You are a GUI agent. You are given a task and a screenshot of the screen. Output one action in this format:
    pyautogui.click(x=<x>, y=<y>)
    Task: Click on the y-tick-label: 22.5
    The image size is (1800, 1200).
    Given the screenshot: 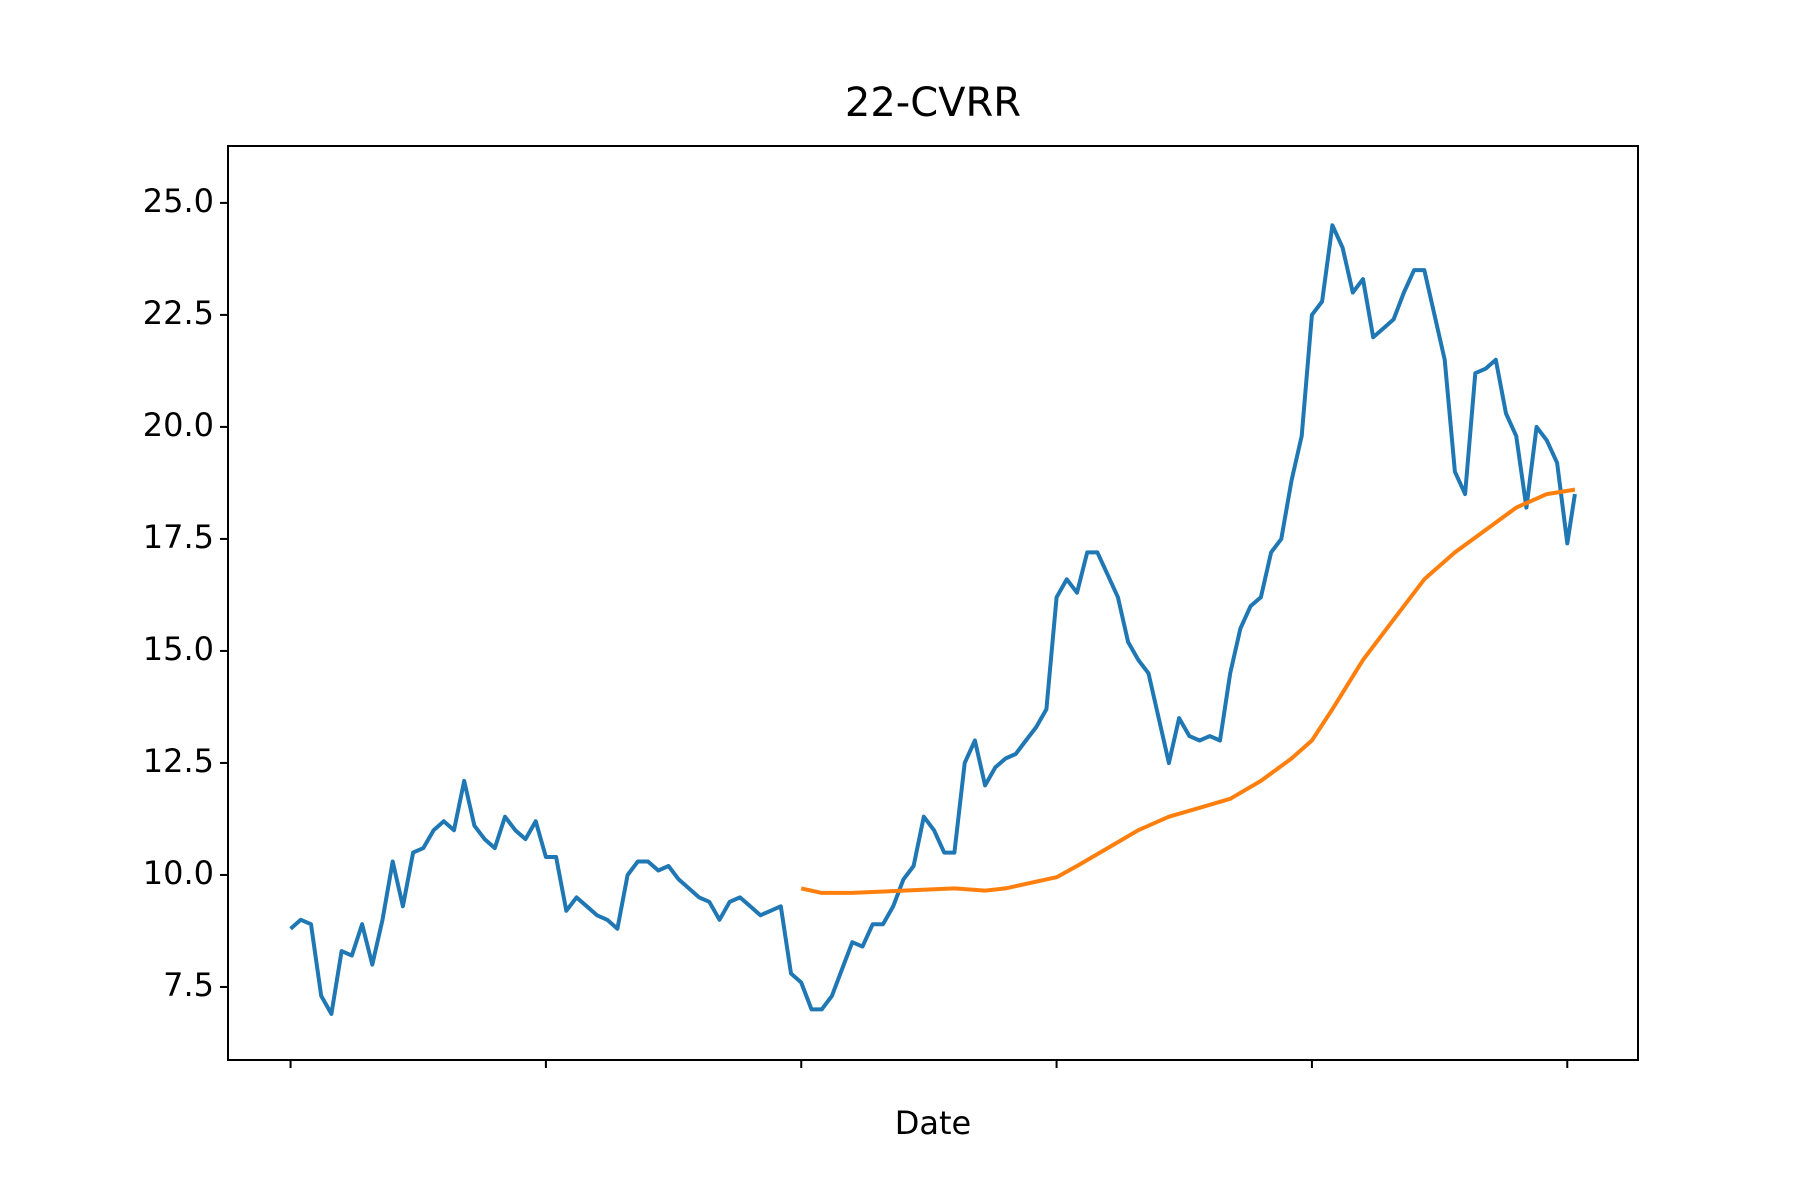 What is the action you would take?
    pyautogui.click(x=178, y=313)
    